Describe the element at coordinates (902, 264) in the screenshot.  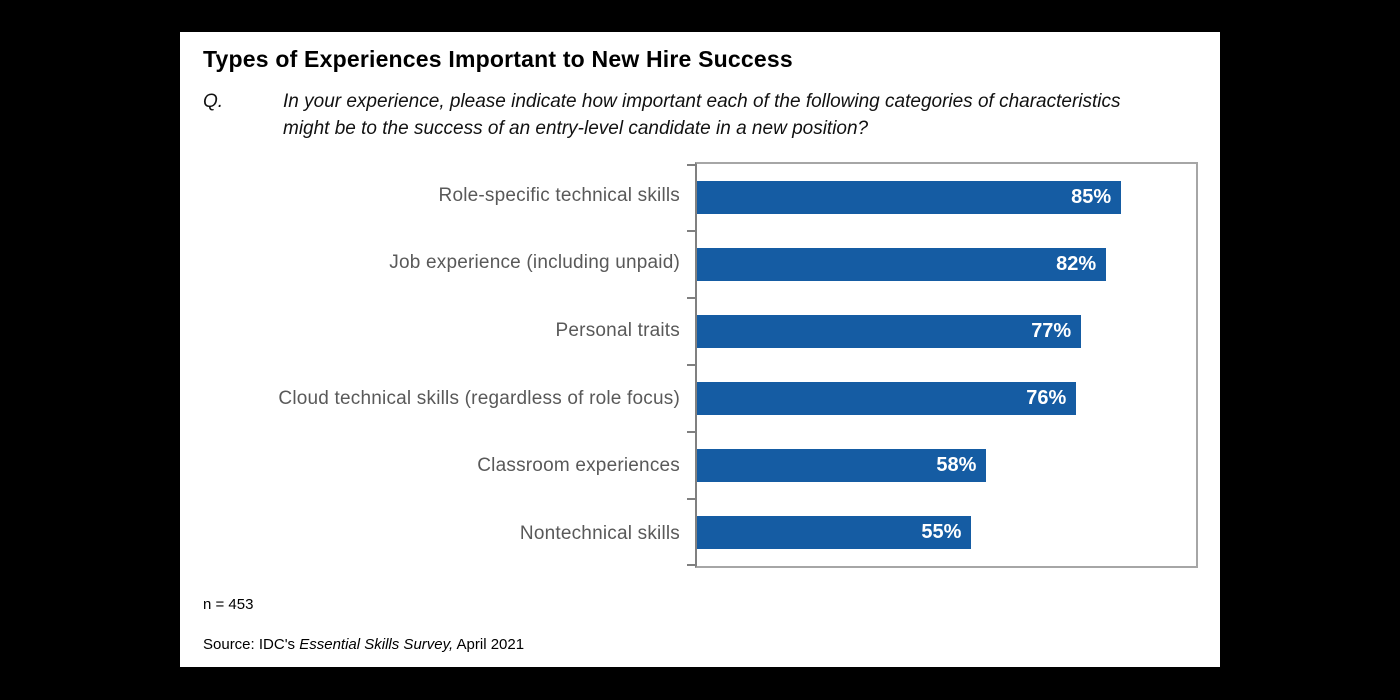
I see `bar: 82%` at that location.